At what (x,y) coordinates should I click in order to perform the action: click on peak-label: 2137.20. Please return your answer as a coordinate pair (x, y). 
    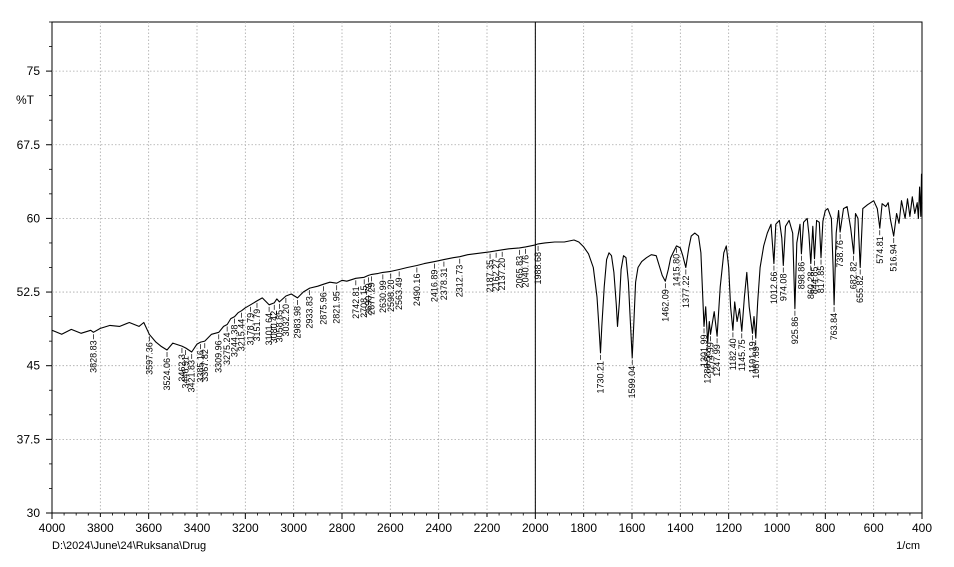
    Looking at the image, I should click on (502, 274).